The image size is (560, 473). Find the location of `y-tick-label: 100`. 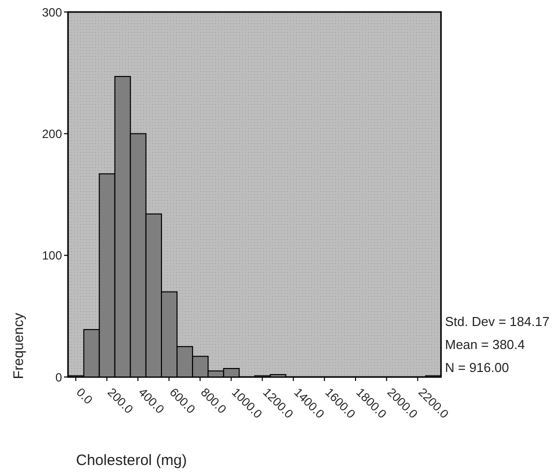

y-tick-label: 100 is located at coordinates (52, 255).